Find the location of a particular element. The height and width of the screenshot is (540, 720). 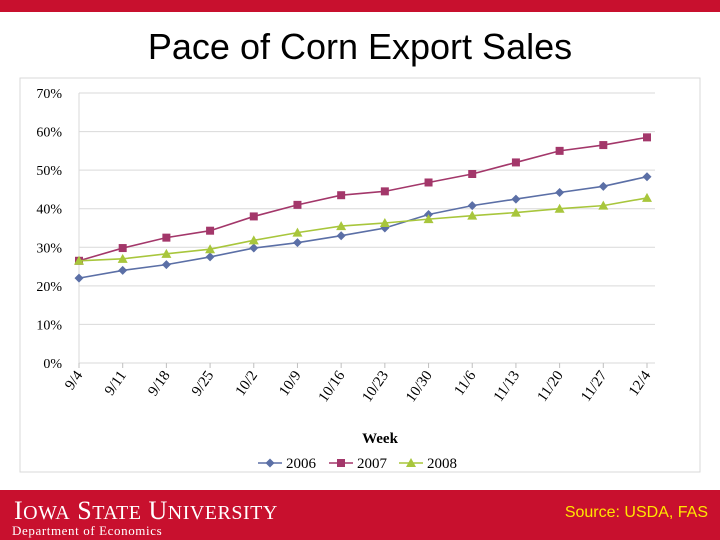

x-tick-label: 11/20 is located at coordinates (550, 386).